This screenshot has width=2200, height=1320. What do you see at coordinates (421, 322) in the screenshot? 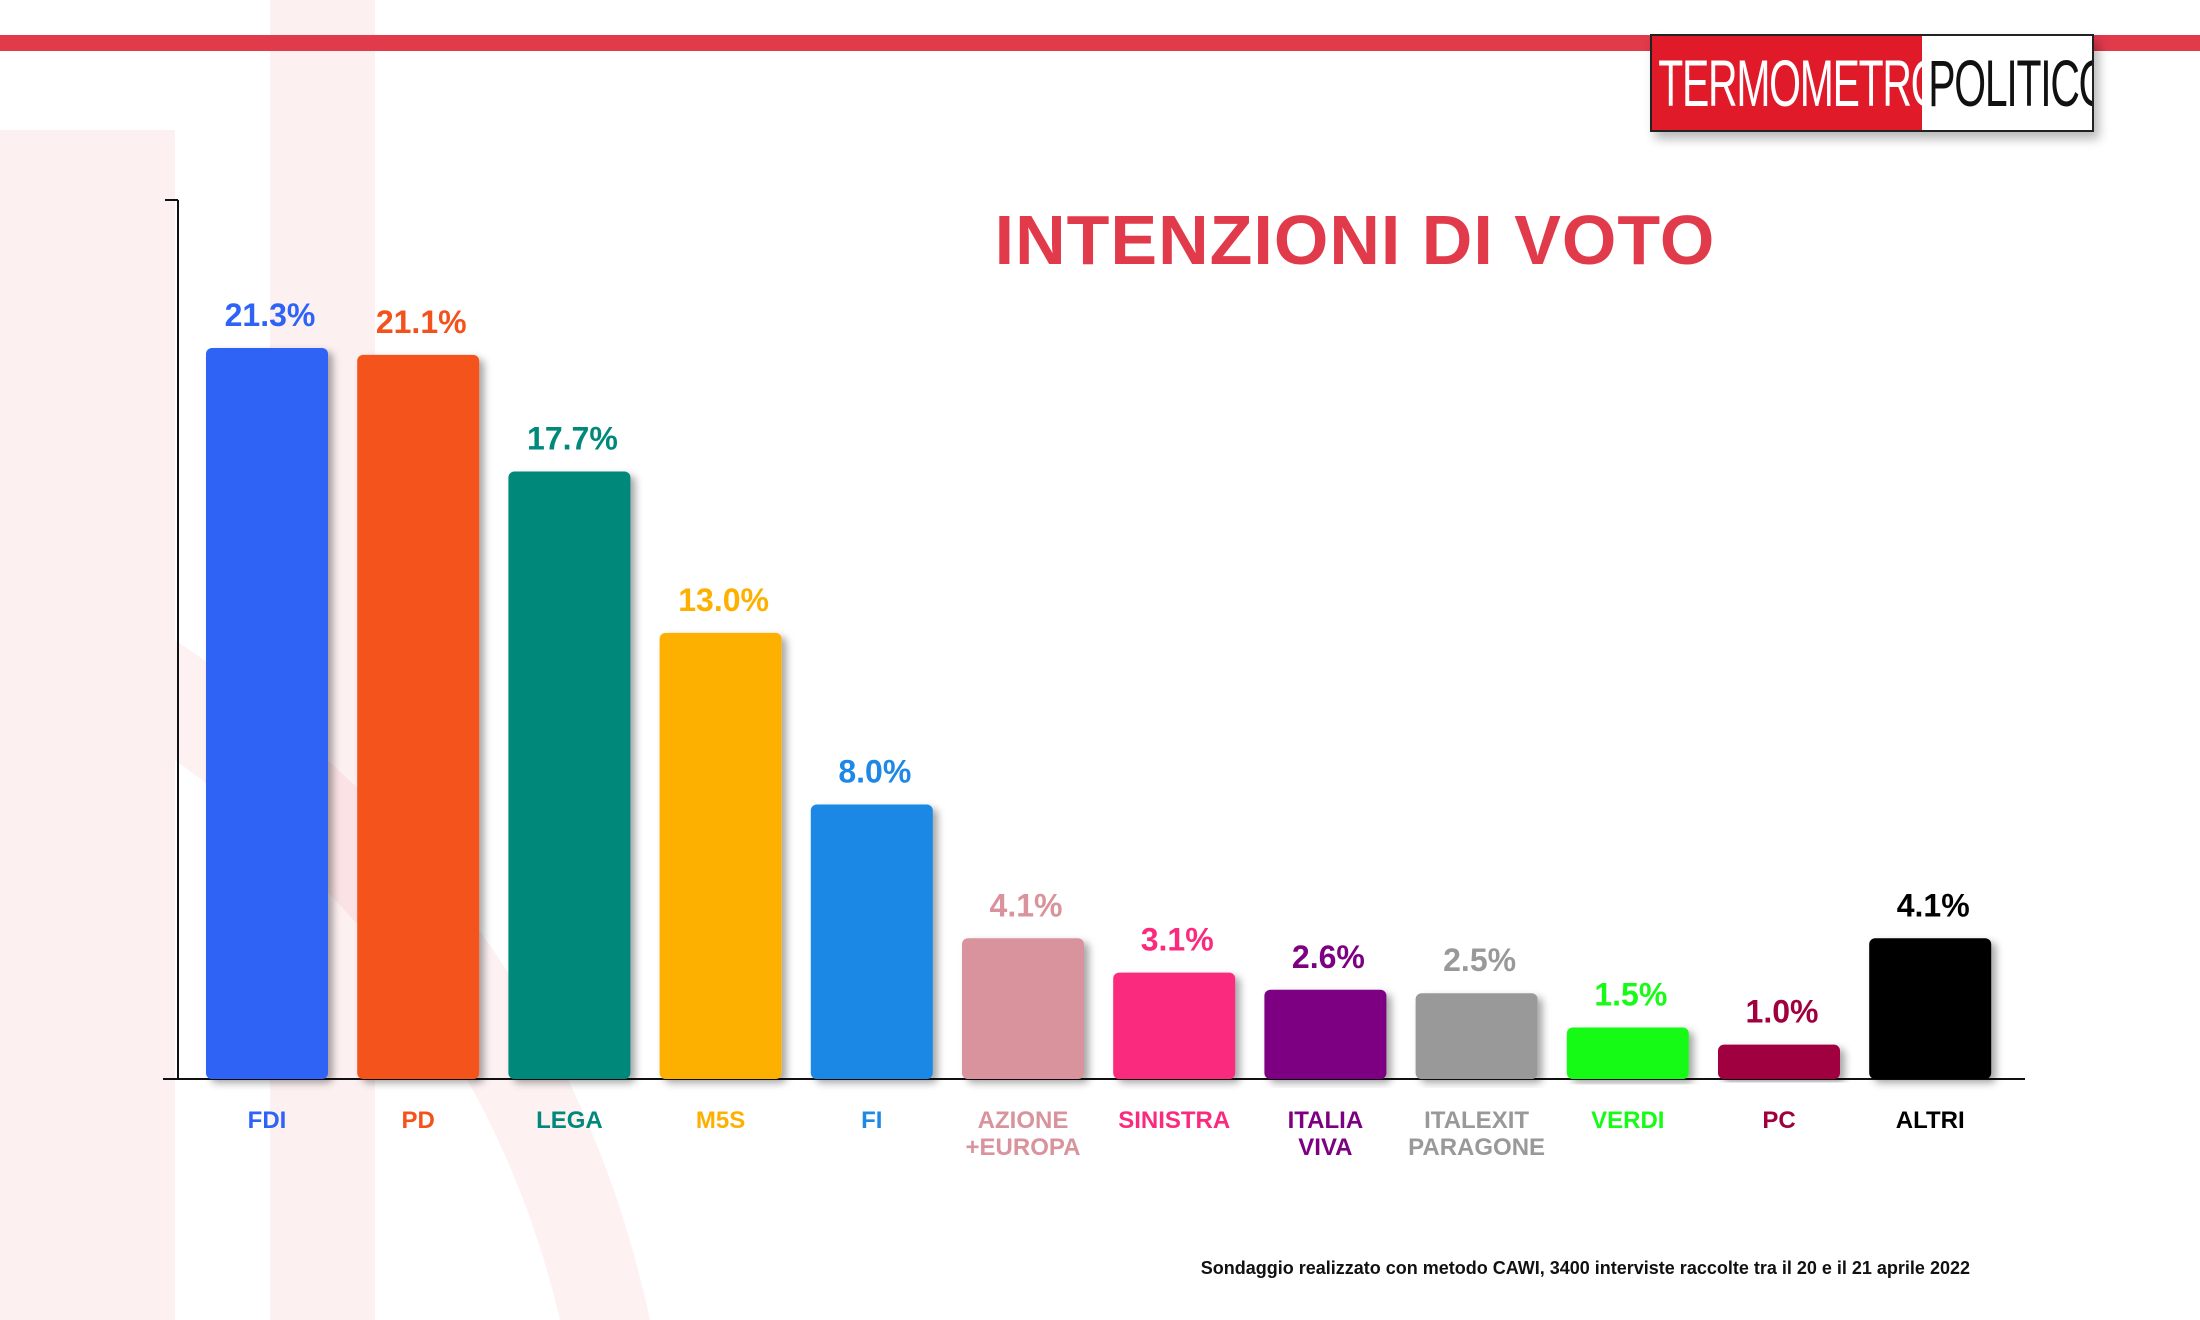
I see `value-label-1: 21.1%` at bounding box center [421, 322].